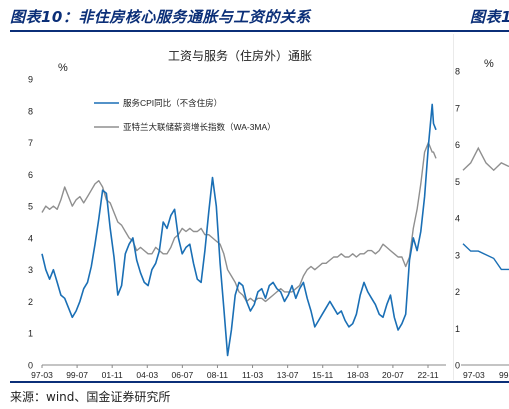 This screenshot has height=409, width=509. What do you see at coordinates (457, 292) in the screenshot?
I see `cropped-y-tick-label: 2` at bounding box center [457, 292].